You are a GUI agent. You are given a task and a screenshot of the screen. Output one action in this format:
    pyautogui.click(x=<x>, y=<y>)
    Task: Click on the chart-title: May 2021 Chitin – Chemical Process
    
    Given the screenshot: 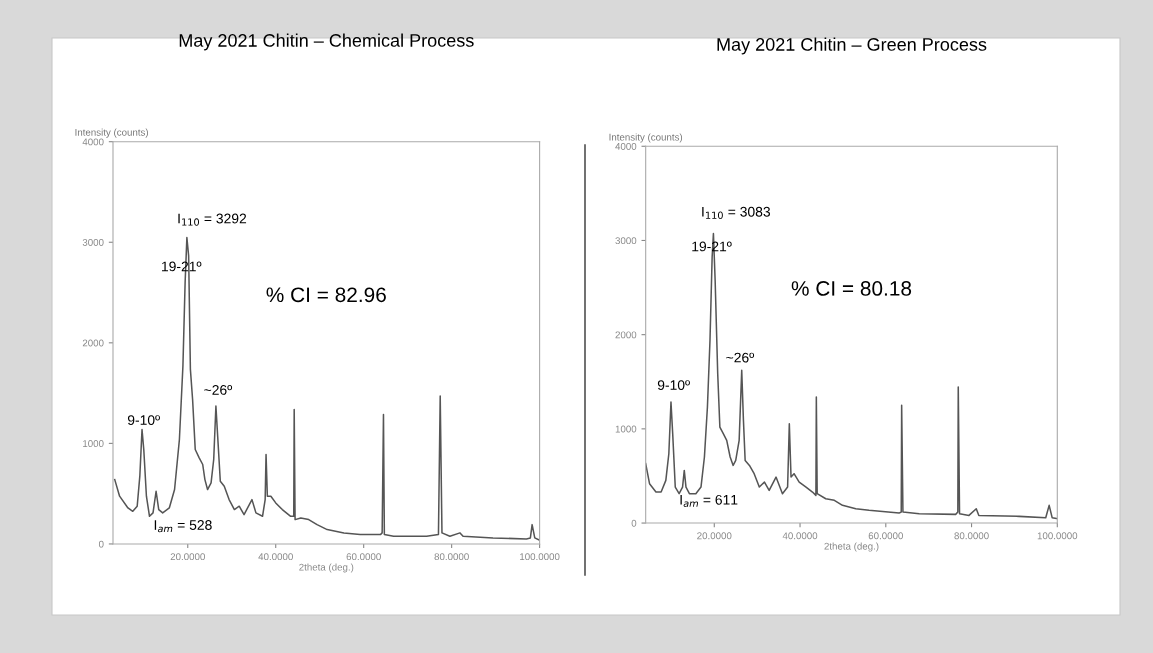 What is the action you would take?
    pyautogui.click(x=326, y=42)
    